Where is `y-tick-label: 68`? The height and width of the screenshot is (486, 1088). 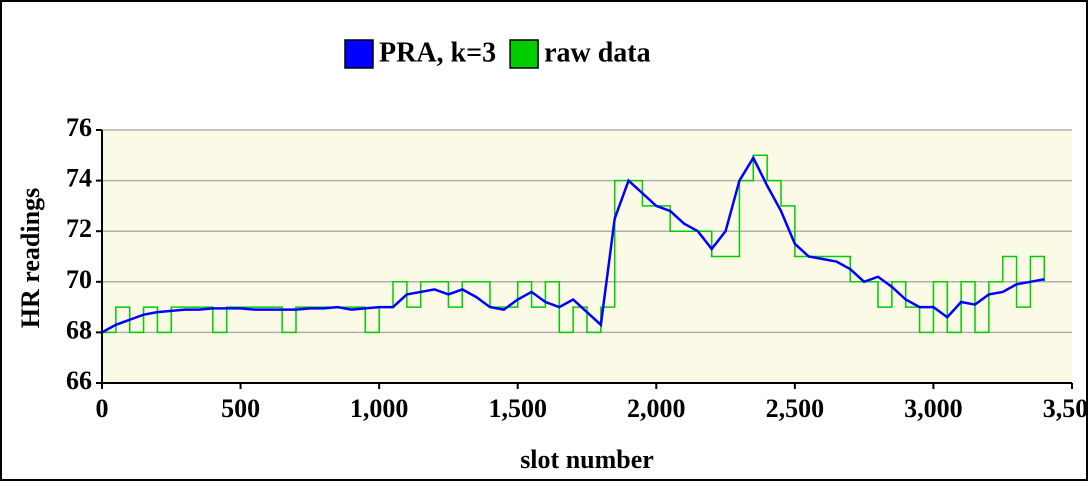 y-tick-label: 68 is located at coordinates (79, 329).